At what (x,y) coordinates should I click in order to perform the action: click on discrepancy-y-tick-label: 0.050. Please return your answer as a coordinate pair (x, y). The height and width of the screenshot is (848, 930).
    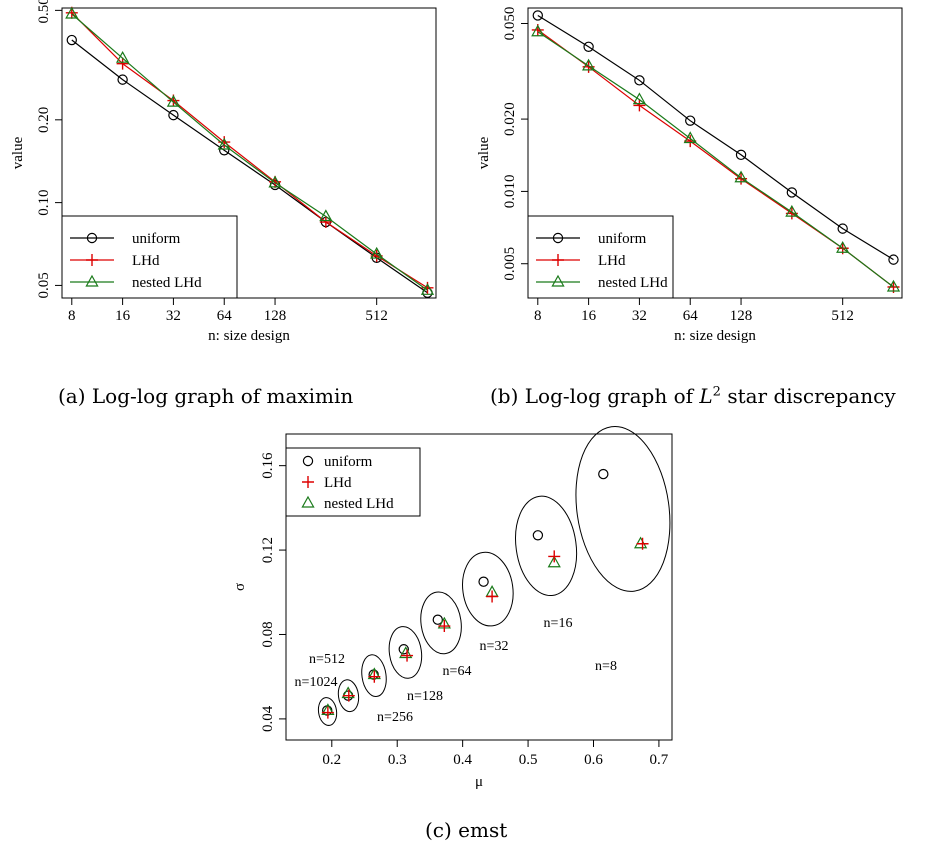
    Looking at the image, I should click on (510, 24).